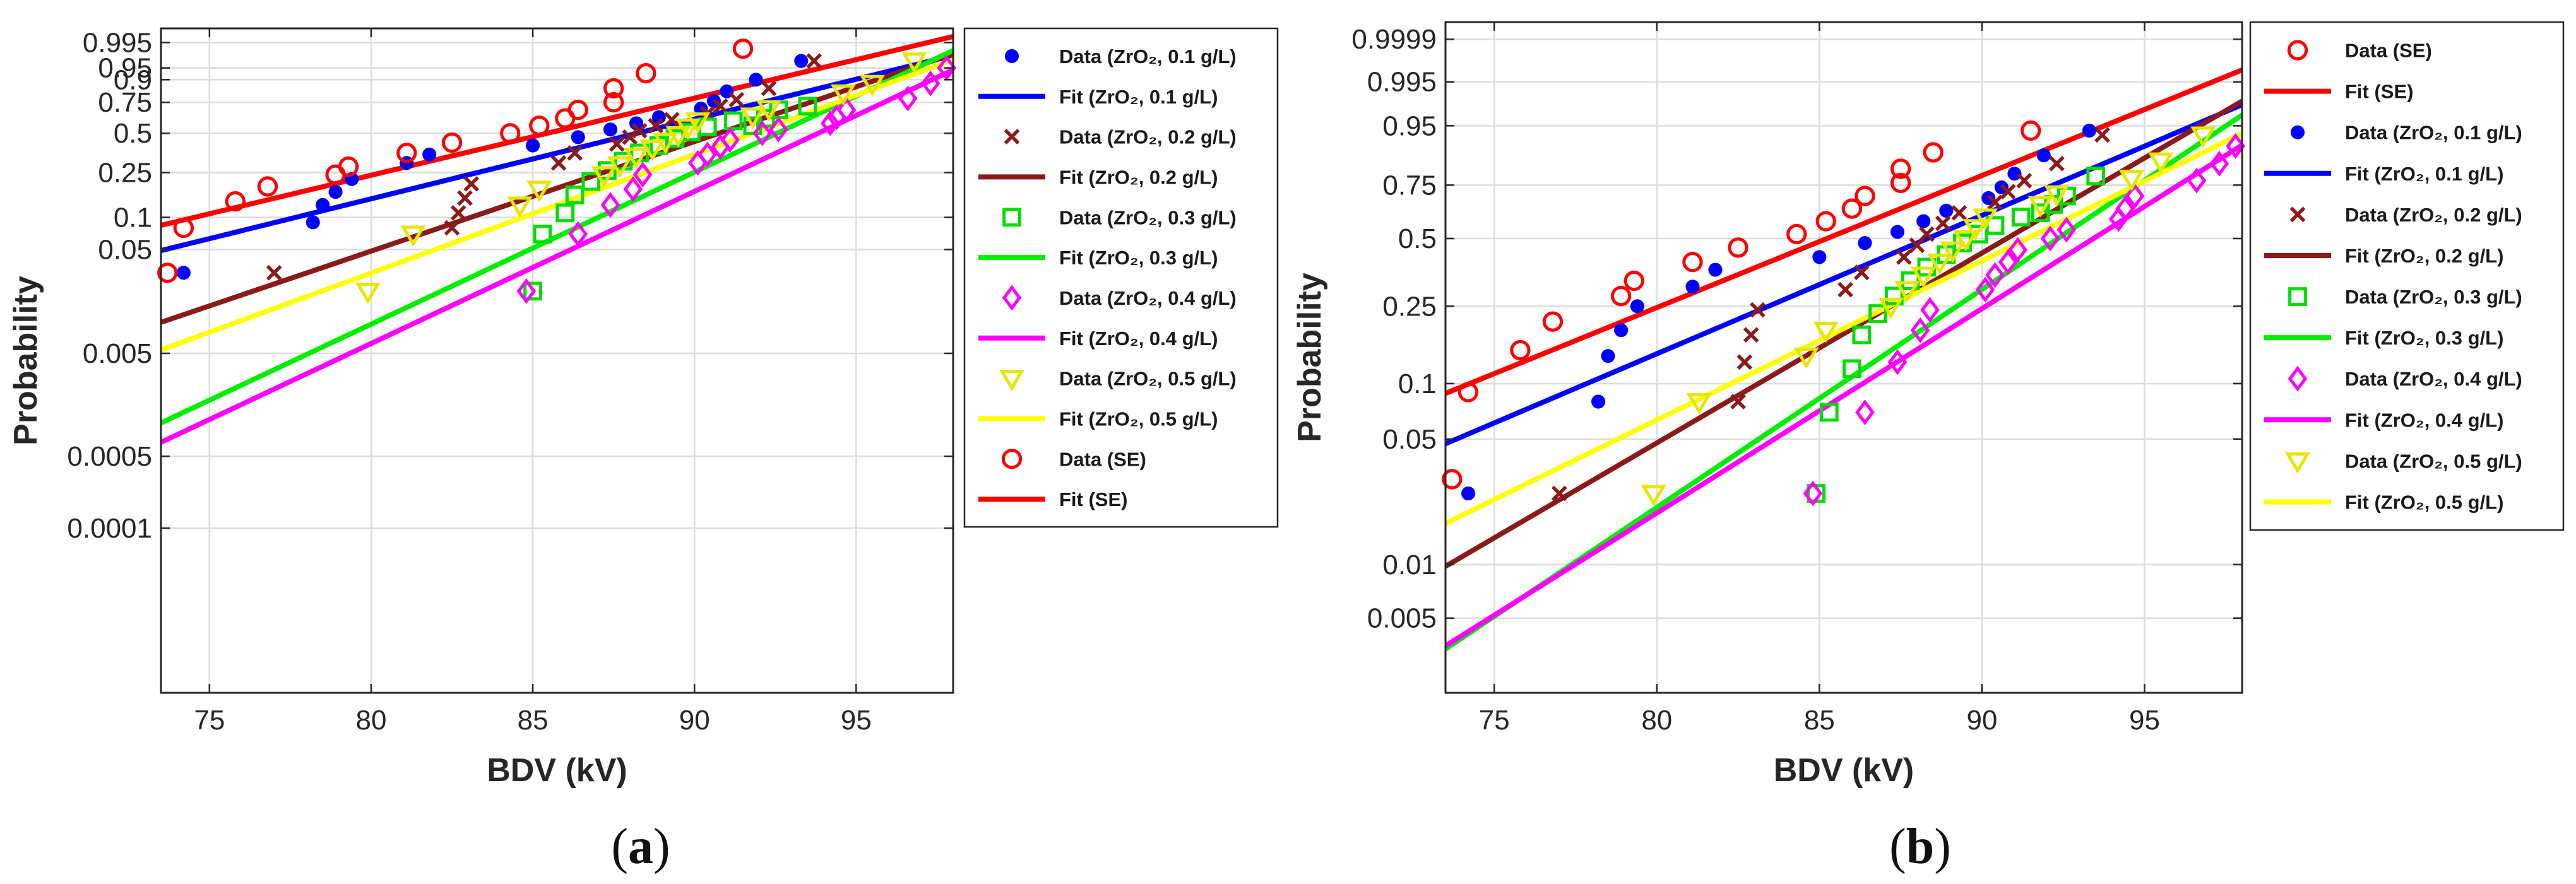 This screenshot has height=884, width=2576. I want to click on panel-caption: (a), so click(641, 847).